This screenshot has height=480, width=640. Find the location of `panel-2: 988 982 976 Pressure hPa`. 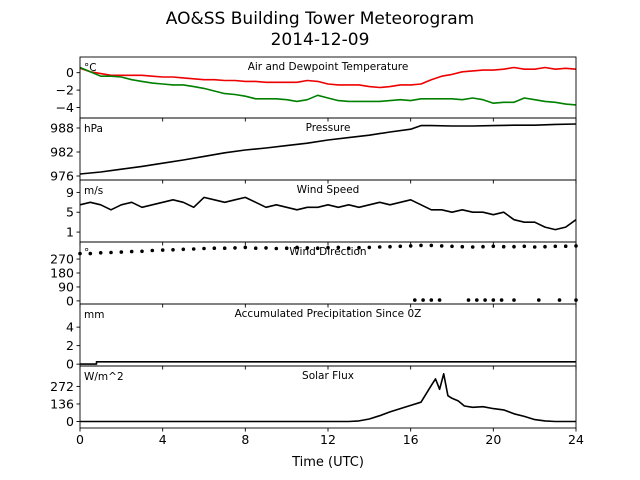

panel-2: 988 982 976 Pressure hPa is located at coordinates (313, 150).